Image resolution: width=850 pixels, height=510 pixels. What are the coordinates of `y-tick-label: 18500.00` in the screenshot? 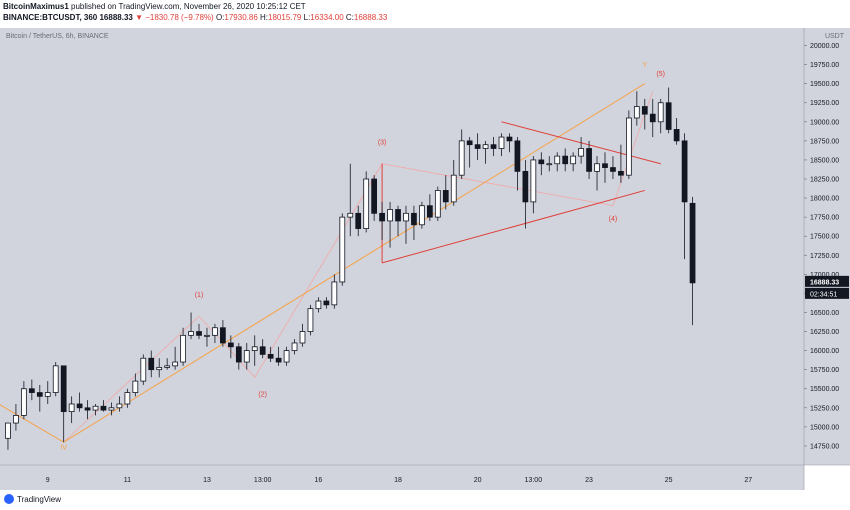 It's located at (824, 160).